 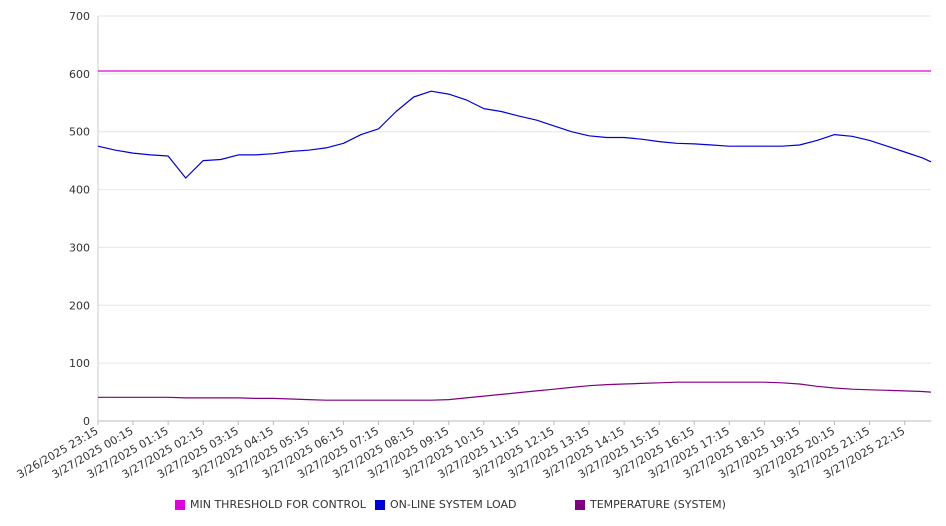 I want to click on legend-label: MIN THRESHOLD FOR CONTROL, so click(x=278, y=504).